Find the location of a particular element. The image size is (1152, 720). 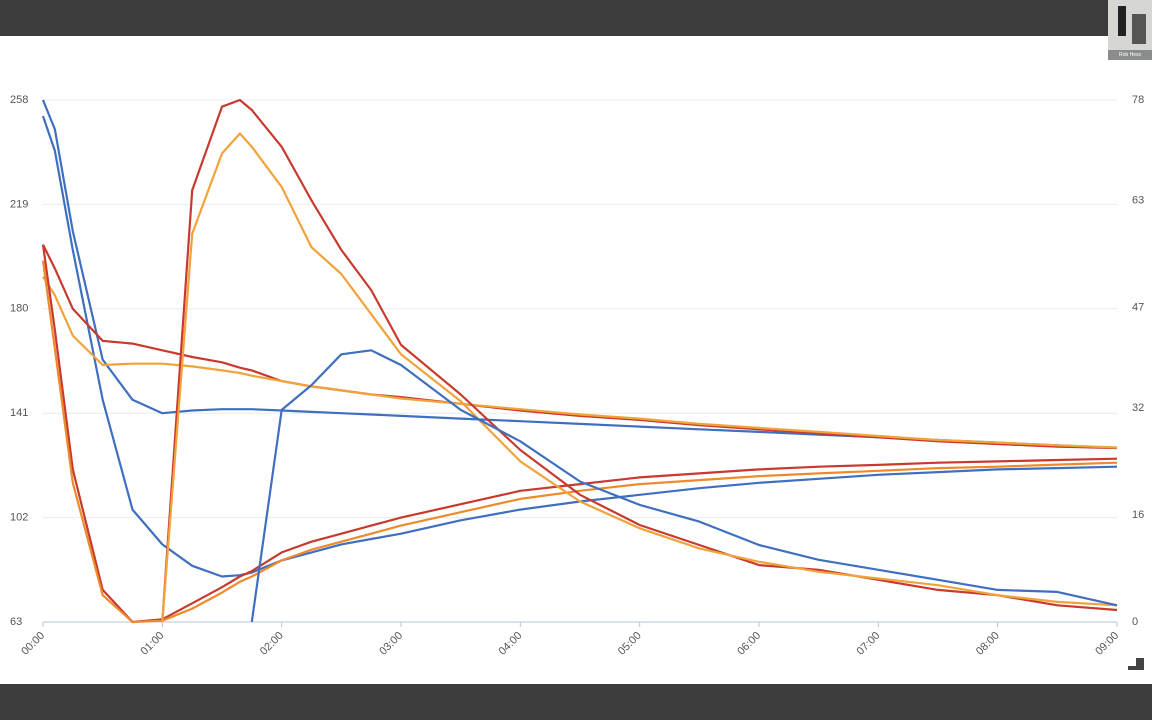

x-tick-label: 00:00 is located at coordinates (33, 644).